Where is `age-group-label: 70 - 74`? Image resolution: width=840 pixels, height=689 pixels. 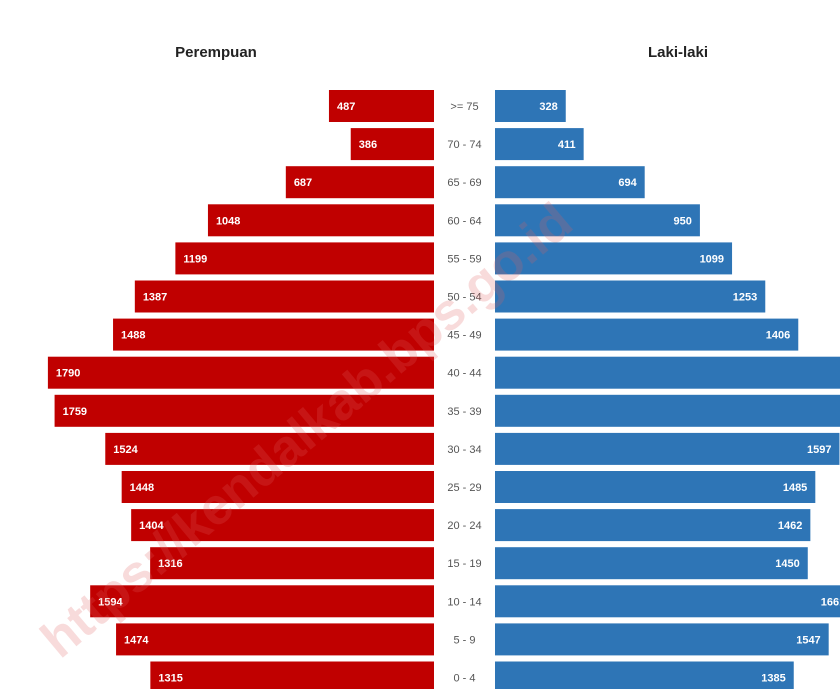 age-group-label: 70 - 74 is located at coordinates (464, 145).